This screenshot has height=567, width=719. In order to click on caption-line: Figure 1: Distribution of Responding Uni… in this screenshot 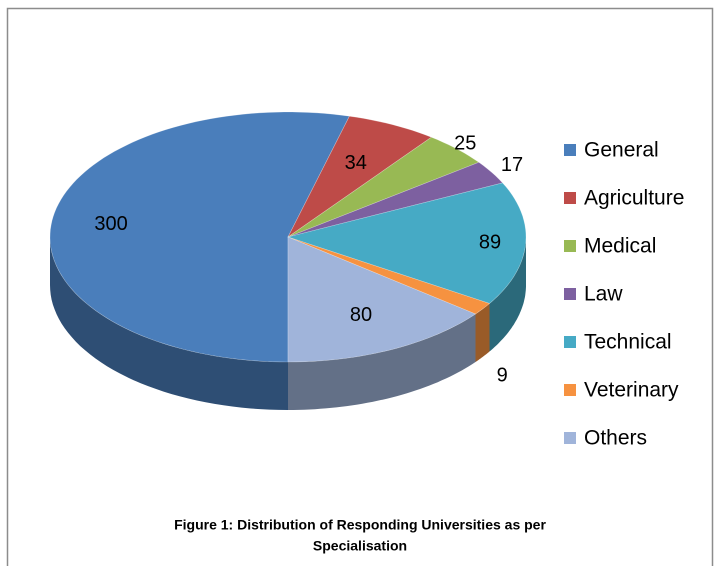, I will do `click(360, 525)`.